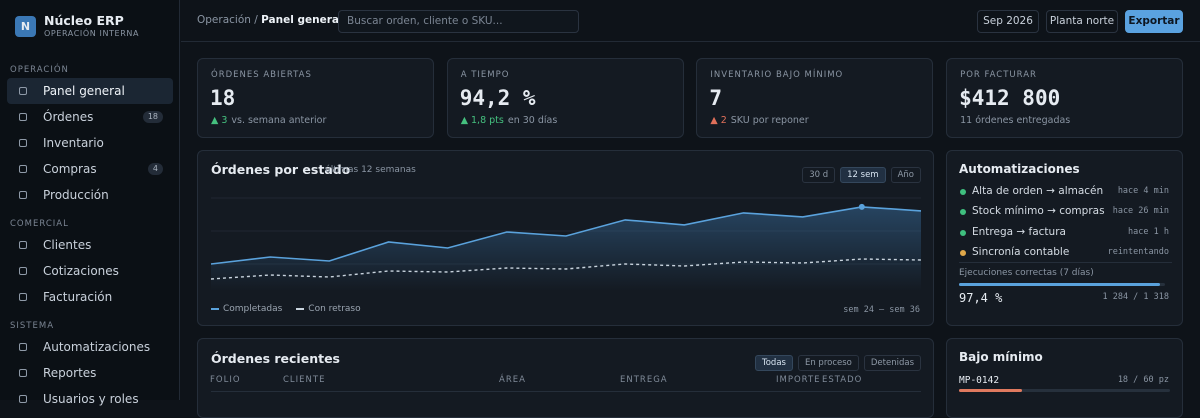  Describe the element at coordinates (1154, 21) in the screenshot. I see `export-button: Exportar` at that location.